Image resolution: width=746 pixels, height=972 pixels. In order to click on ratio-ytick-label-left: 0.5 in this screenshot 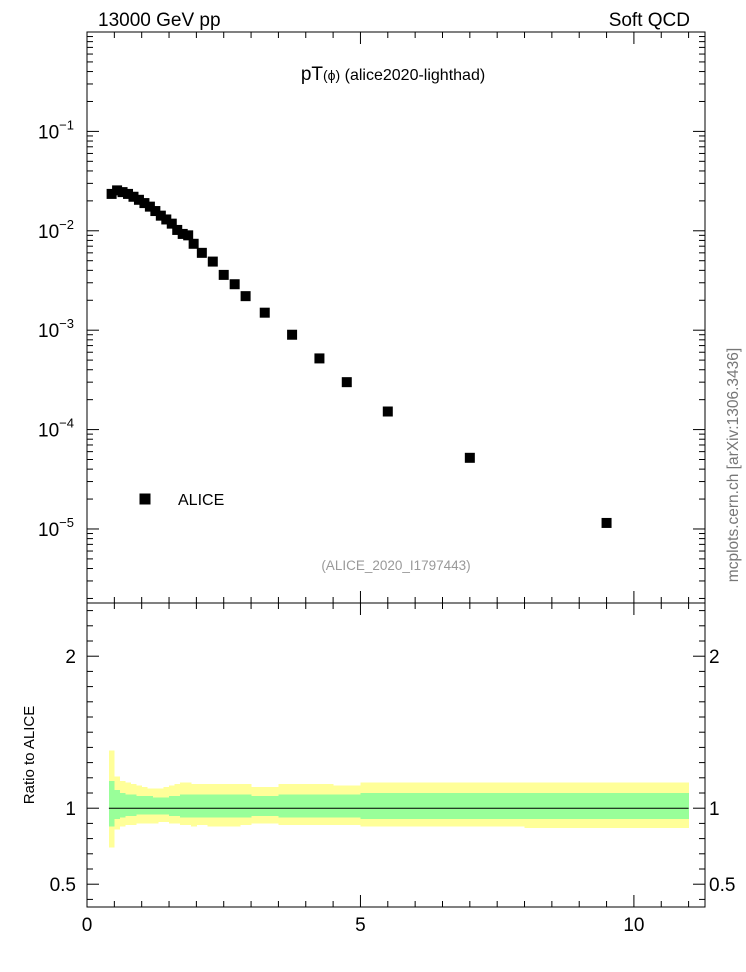, I will do `click(63, 885)`.